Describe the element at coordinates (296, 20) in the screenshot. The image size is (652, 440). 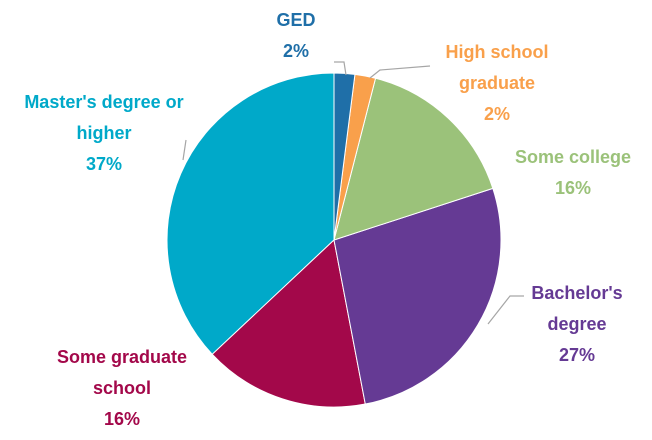
I see `category-label: GED` at that location.